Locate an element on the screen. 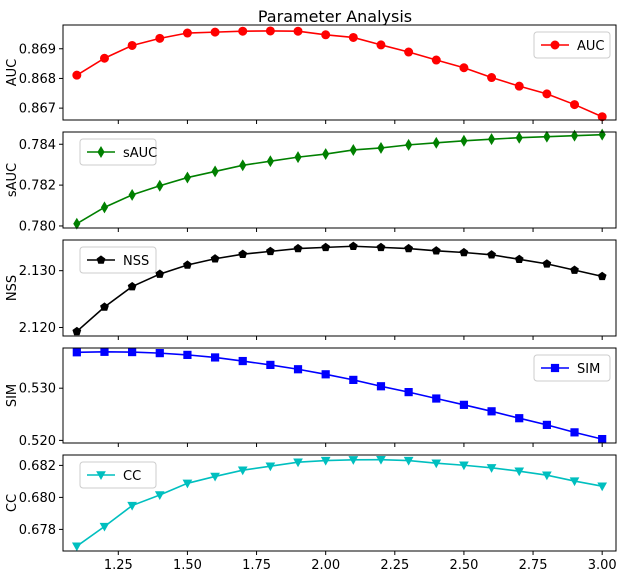  legend-label: NSS is located at coordinates (136, 261).